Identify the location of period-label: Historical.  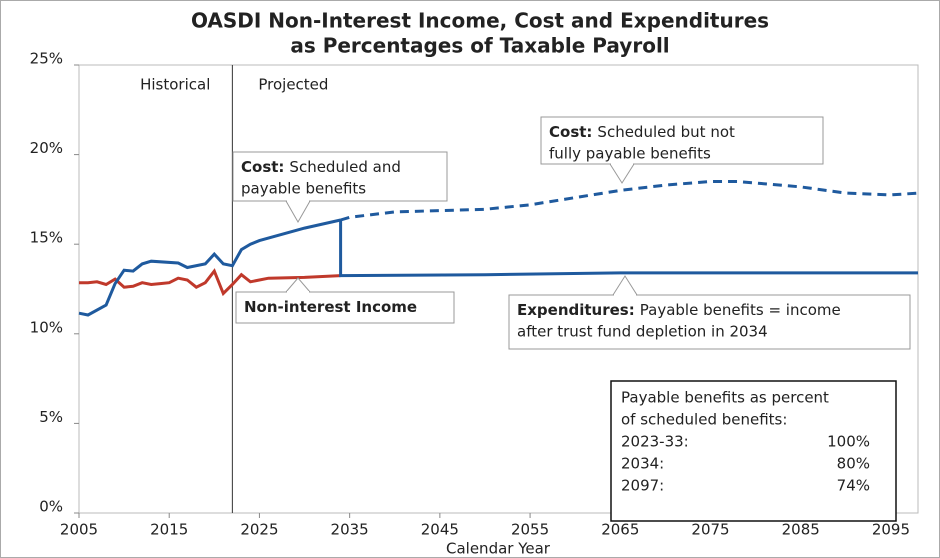
(175, 85).